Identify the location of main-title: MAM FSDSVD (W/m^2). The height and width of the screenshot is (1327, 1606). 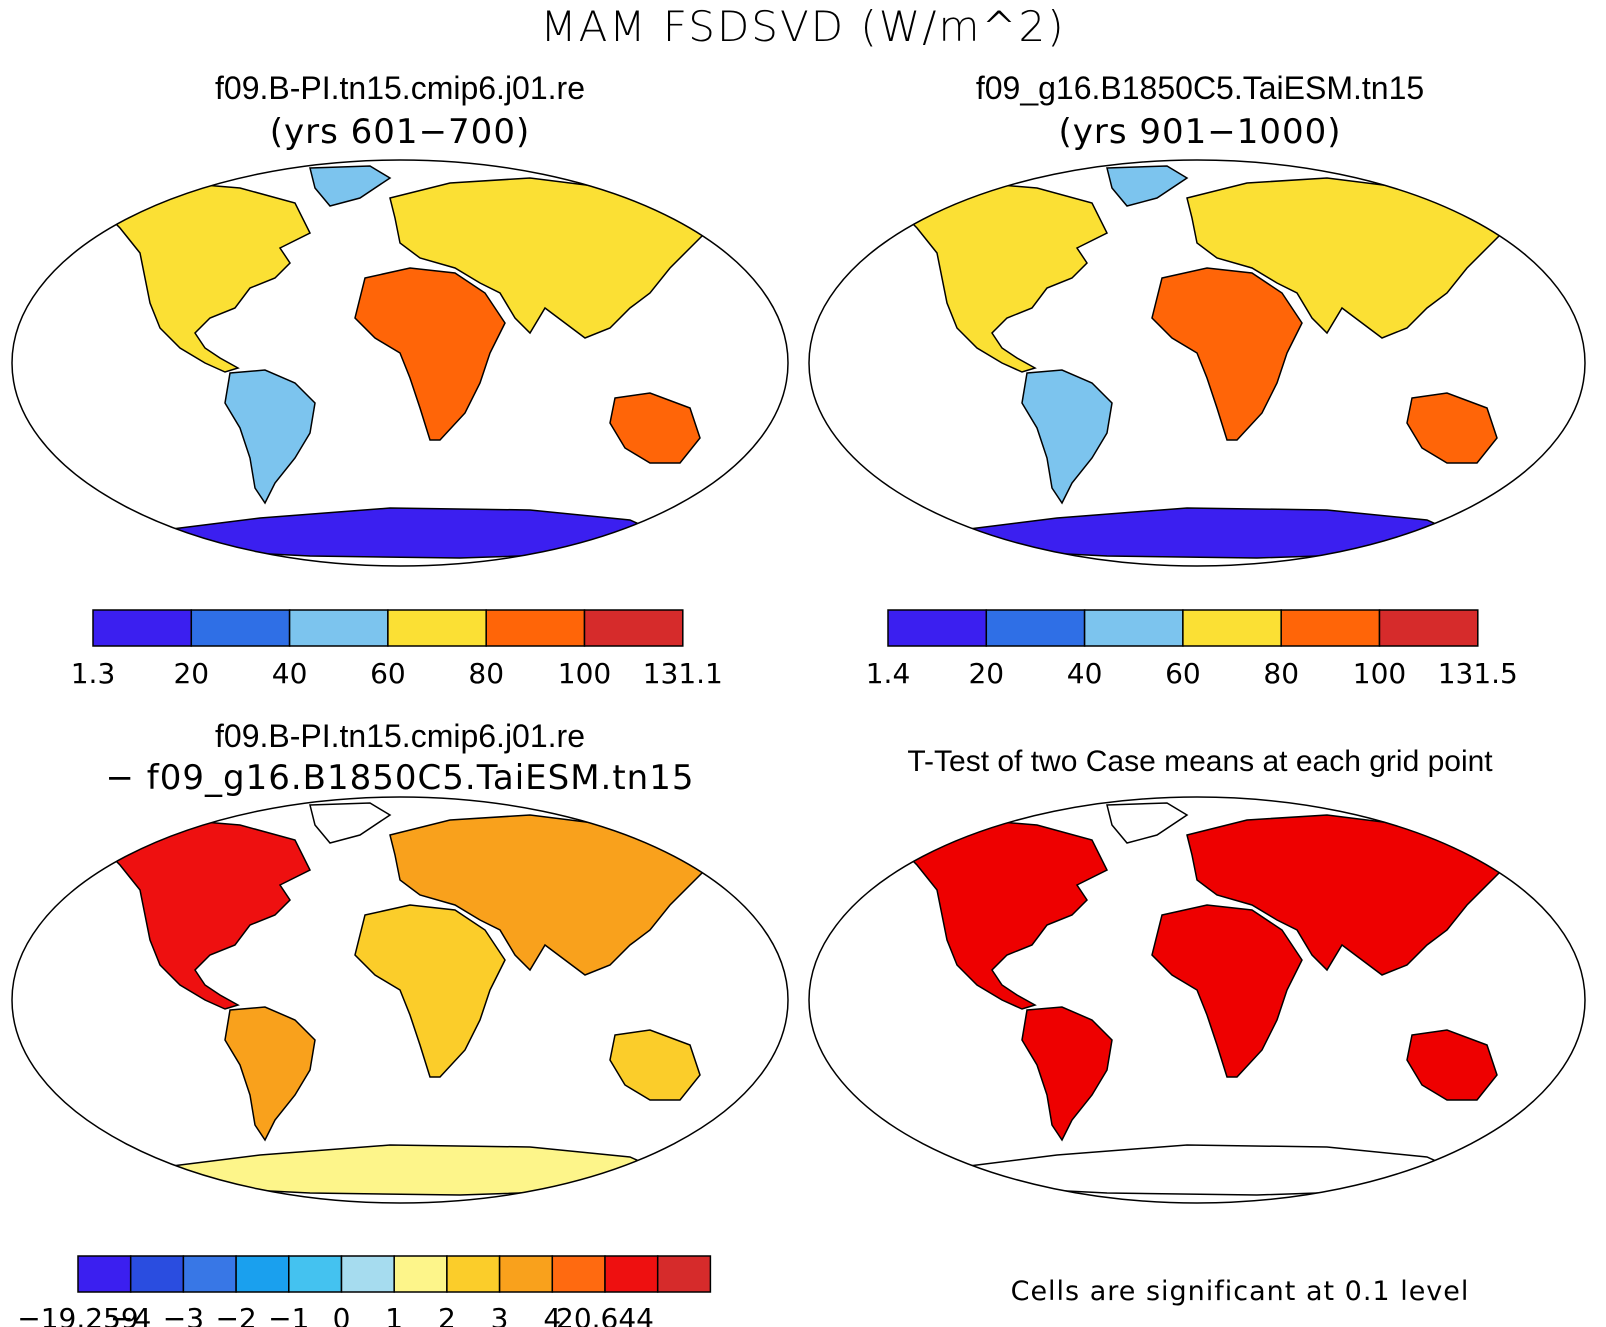
(803, 26).